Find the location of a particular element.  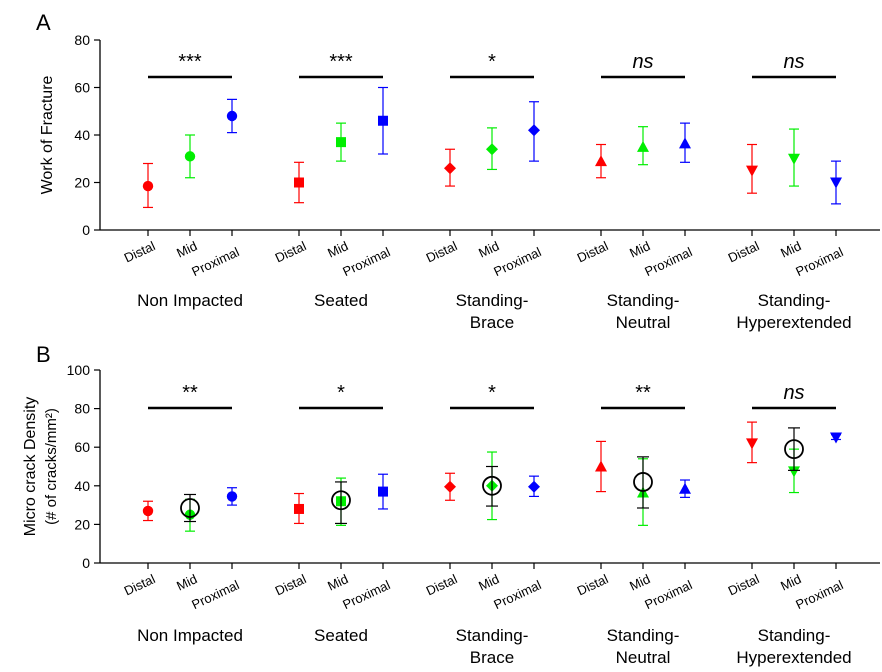

y-axis-label-units: (# of cracks/mm²) is located at coordinates (51, 466).